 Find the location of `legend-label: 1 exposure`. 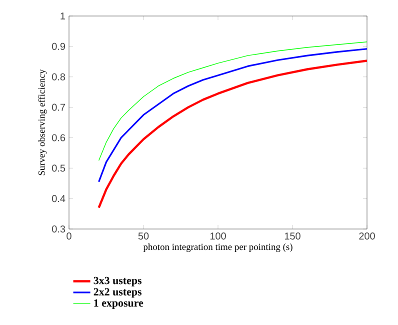

legend-label: 1 exposure is located at coordinates (119, 304).